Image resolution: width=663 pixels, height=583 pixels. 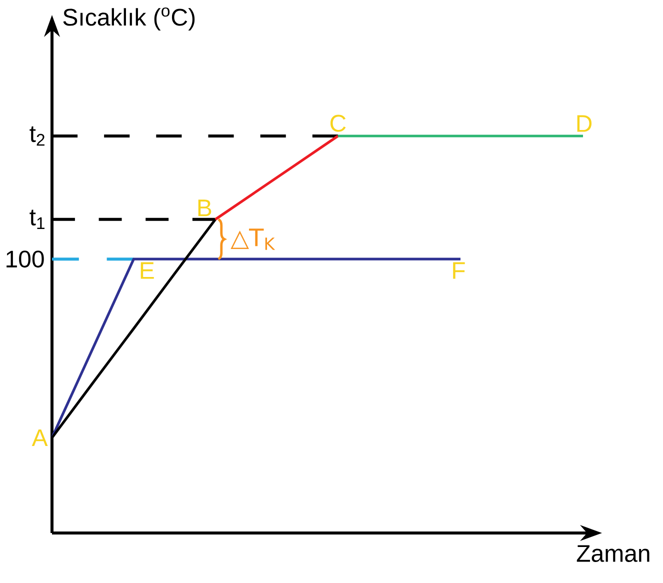 I want to click on y-axis-title: Sıcaklık ($^{o}$C), so click(x=129, y=19).